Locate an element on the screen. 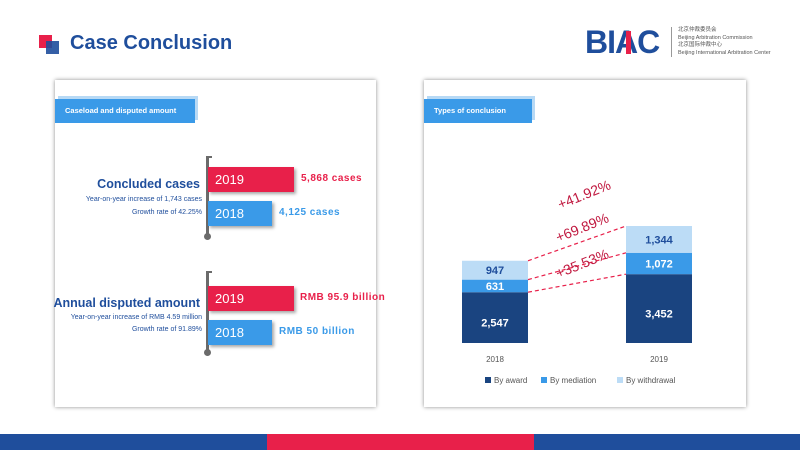 Image resolution: width=800 pixels, height=450 pixels. data-label: 1,344 is located at coordinates (659, 240).